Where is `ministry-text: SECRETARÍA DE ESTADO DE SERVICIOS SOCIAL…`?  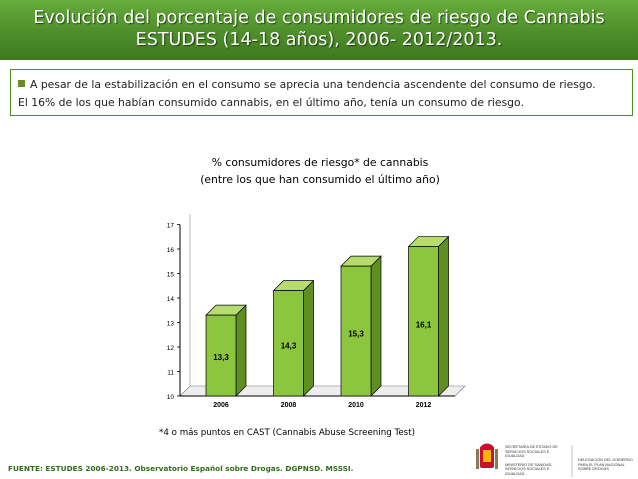 ministry-text: SECRETARÍA DE ESTADO DE SERVICIOS SOCIAL… is located at coordinates (531, 460).